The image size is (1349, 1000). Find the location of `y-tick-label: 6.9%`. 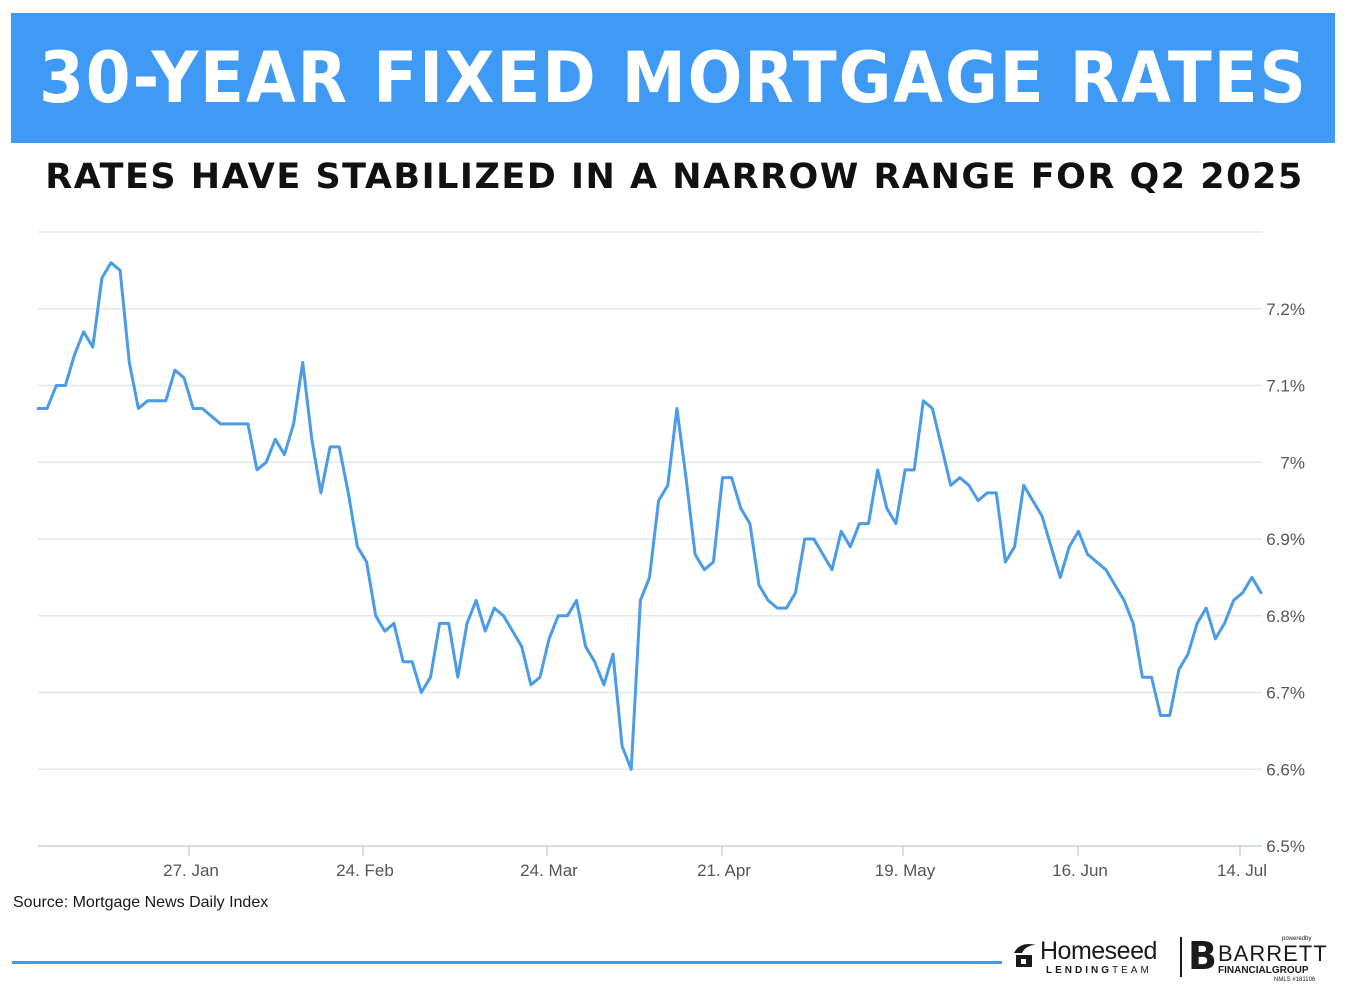

y-tick-label: 6.9% is located at coordinates (1285, 539).